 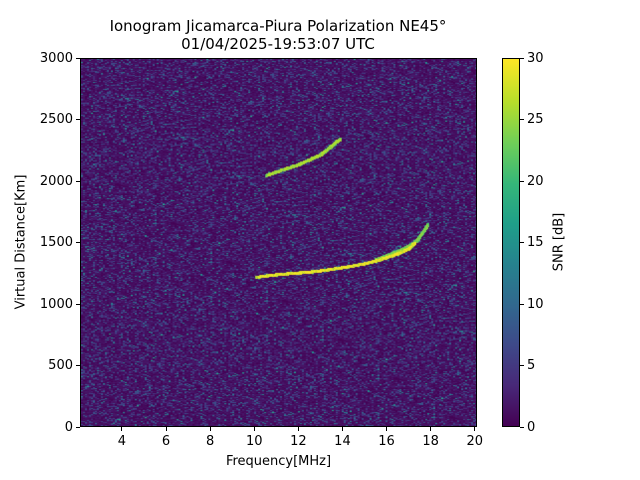 What do you see at coordinates (535, 181) in the screenshot?
I see `colorbar-tick-label: 20` at bounding box center [535, 181].